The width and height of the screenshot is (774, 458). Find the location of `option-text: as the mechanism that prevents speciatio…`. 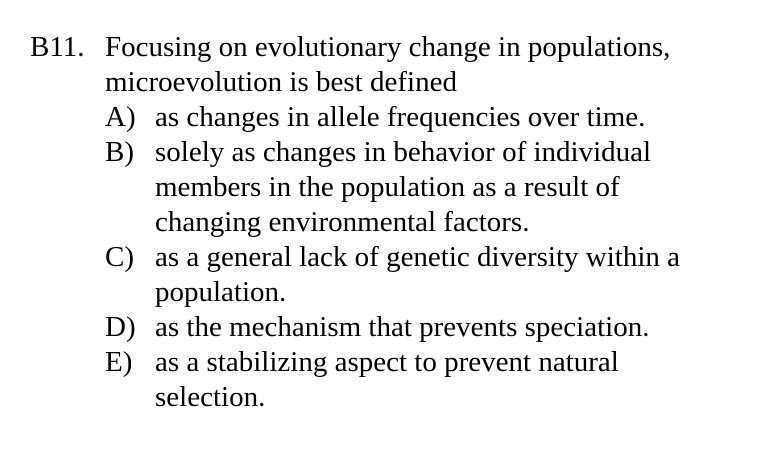

option-text: as the mechanism that prevents speciatio… is located at coordinates (457, 327).